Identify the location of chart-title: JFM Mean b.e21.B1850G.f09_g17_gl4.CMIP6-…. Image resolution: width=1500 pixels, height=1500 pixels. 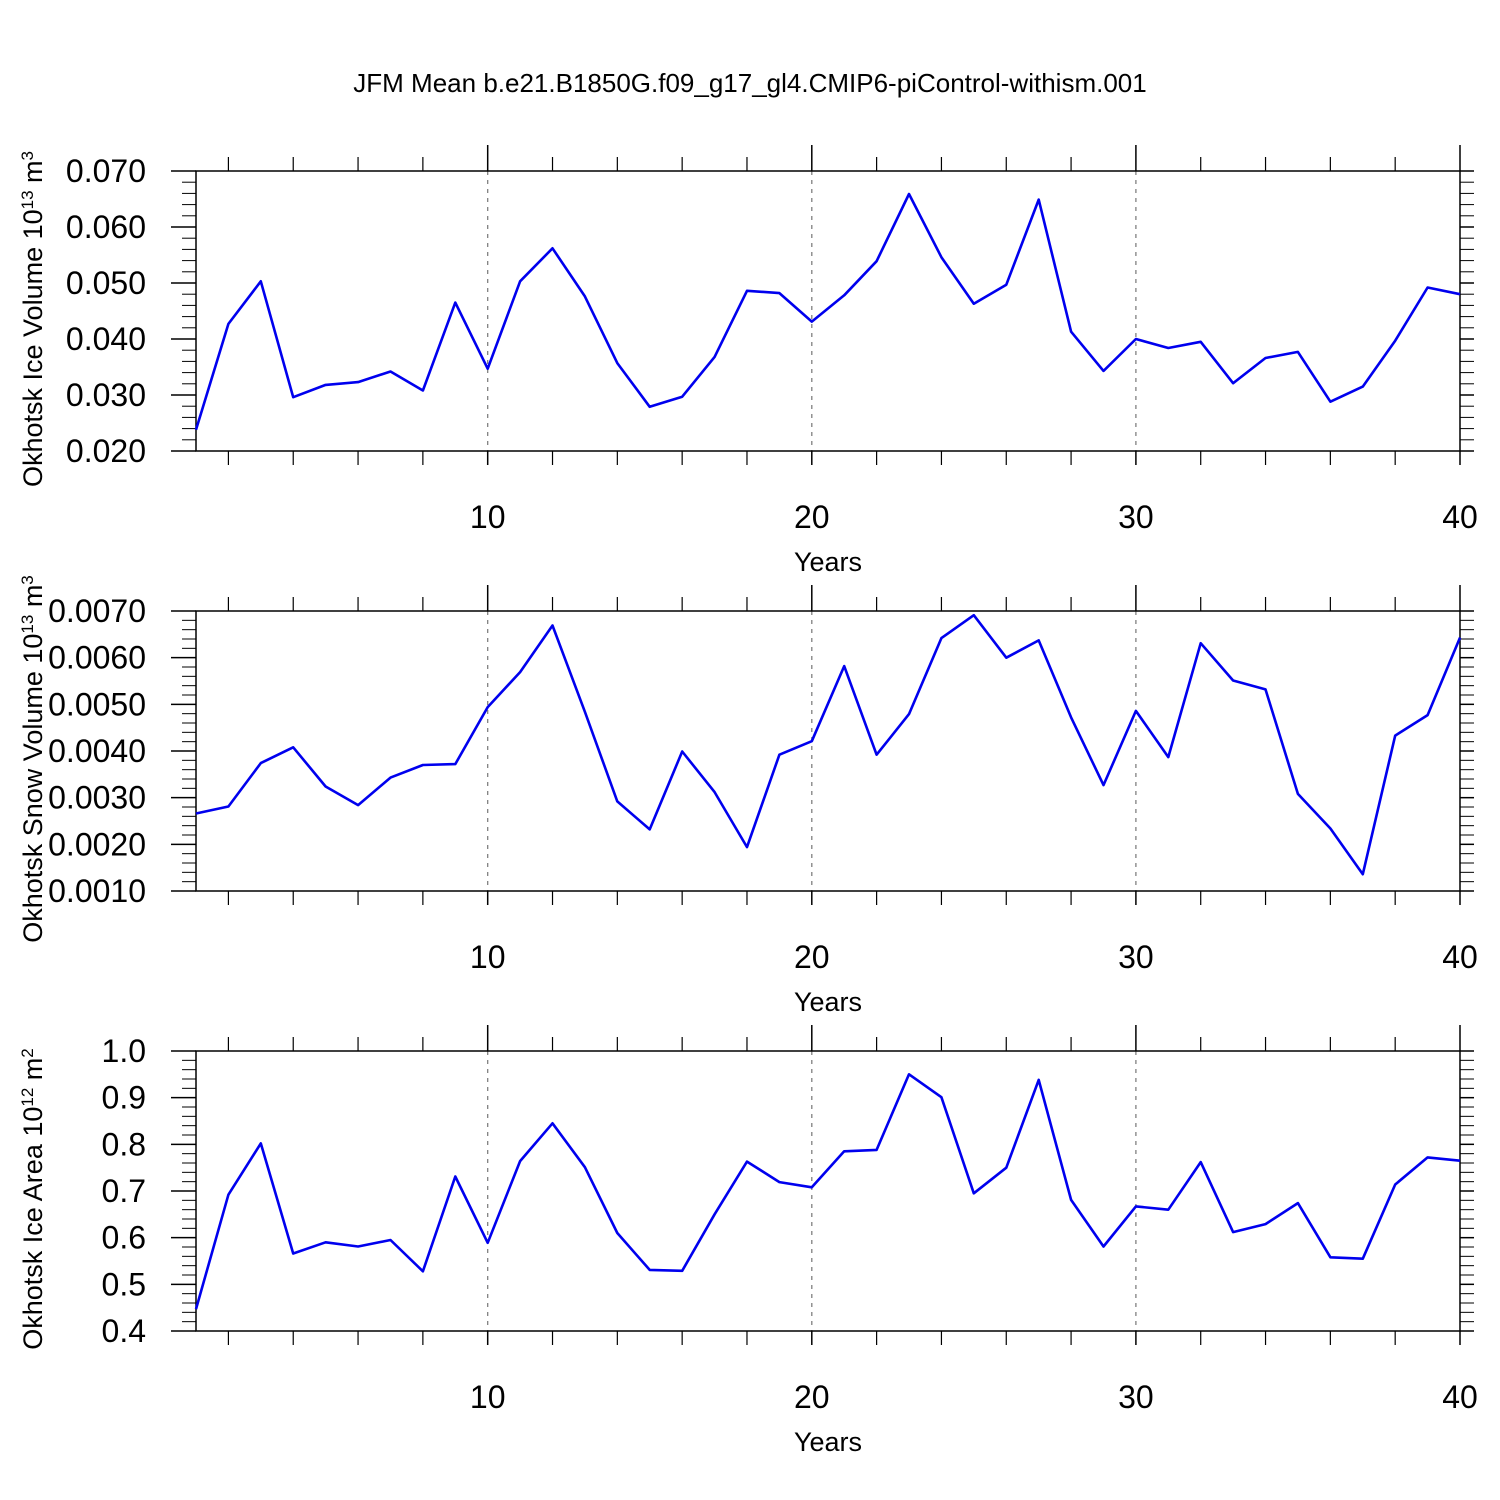
(750, 83).